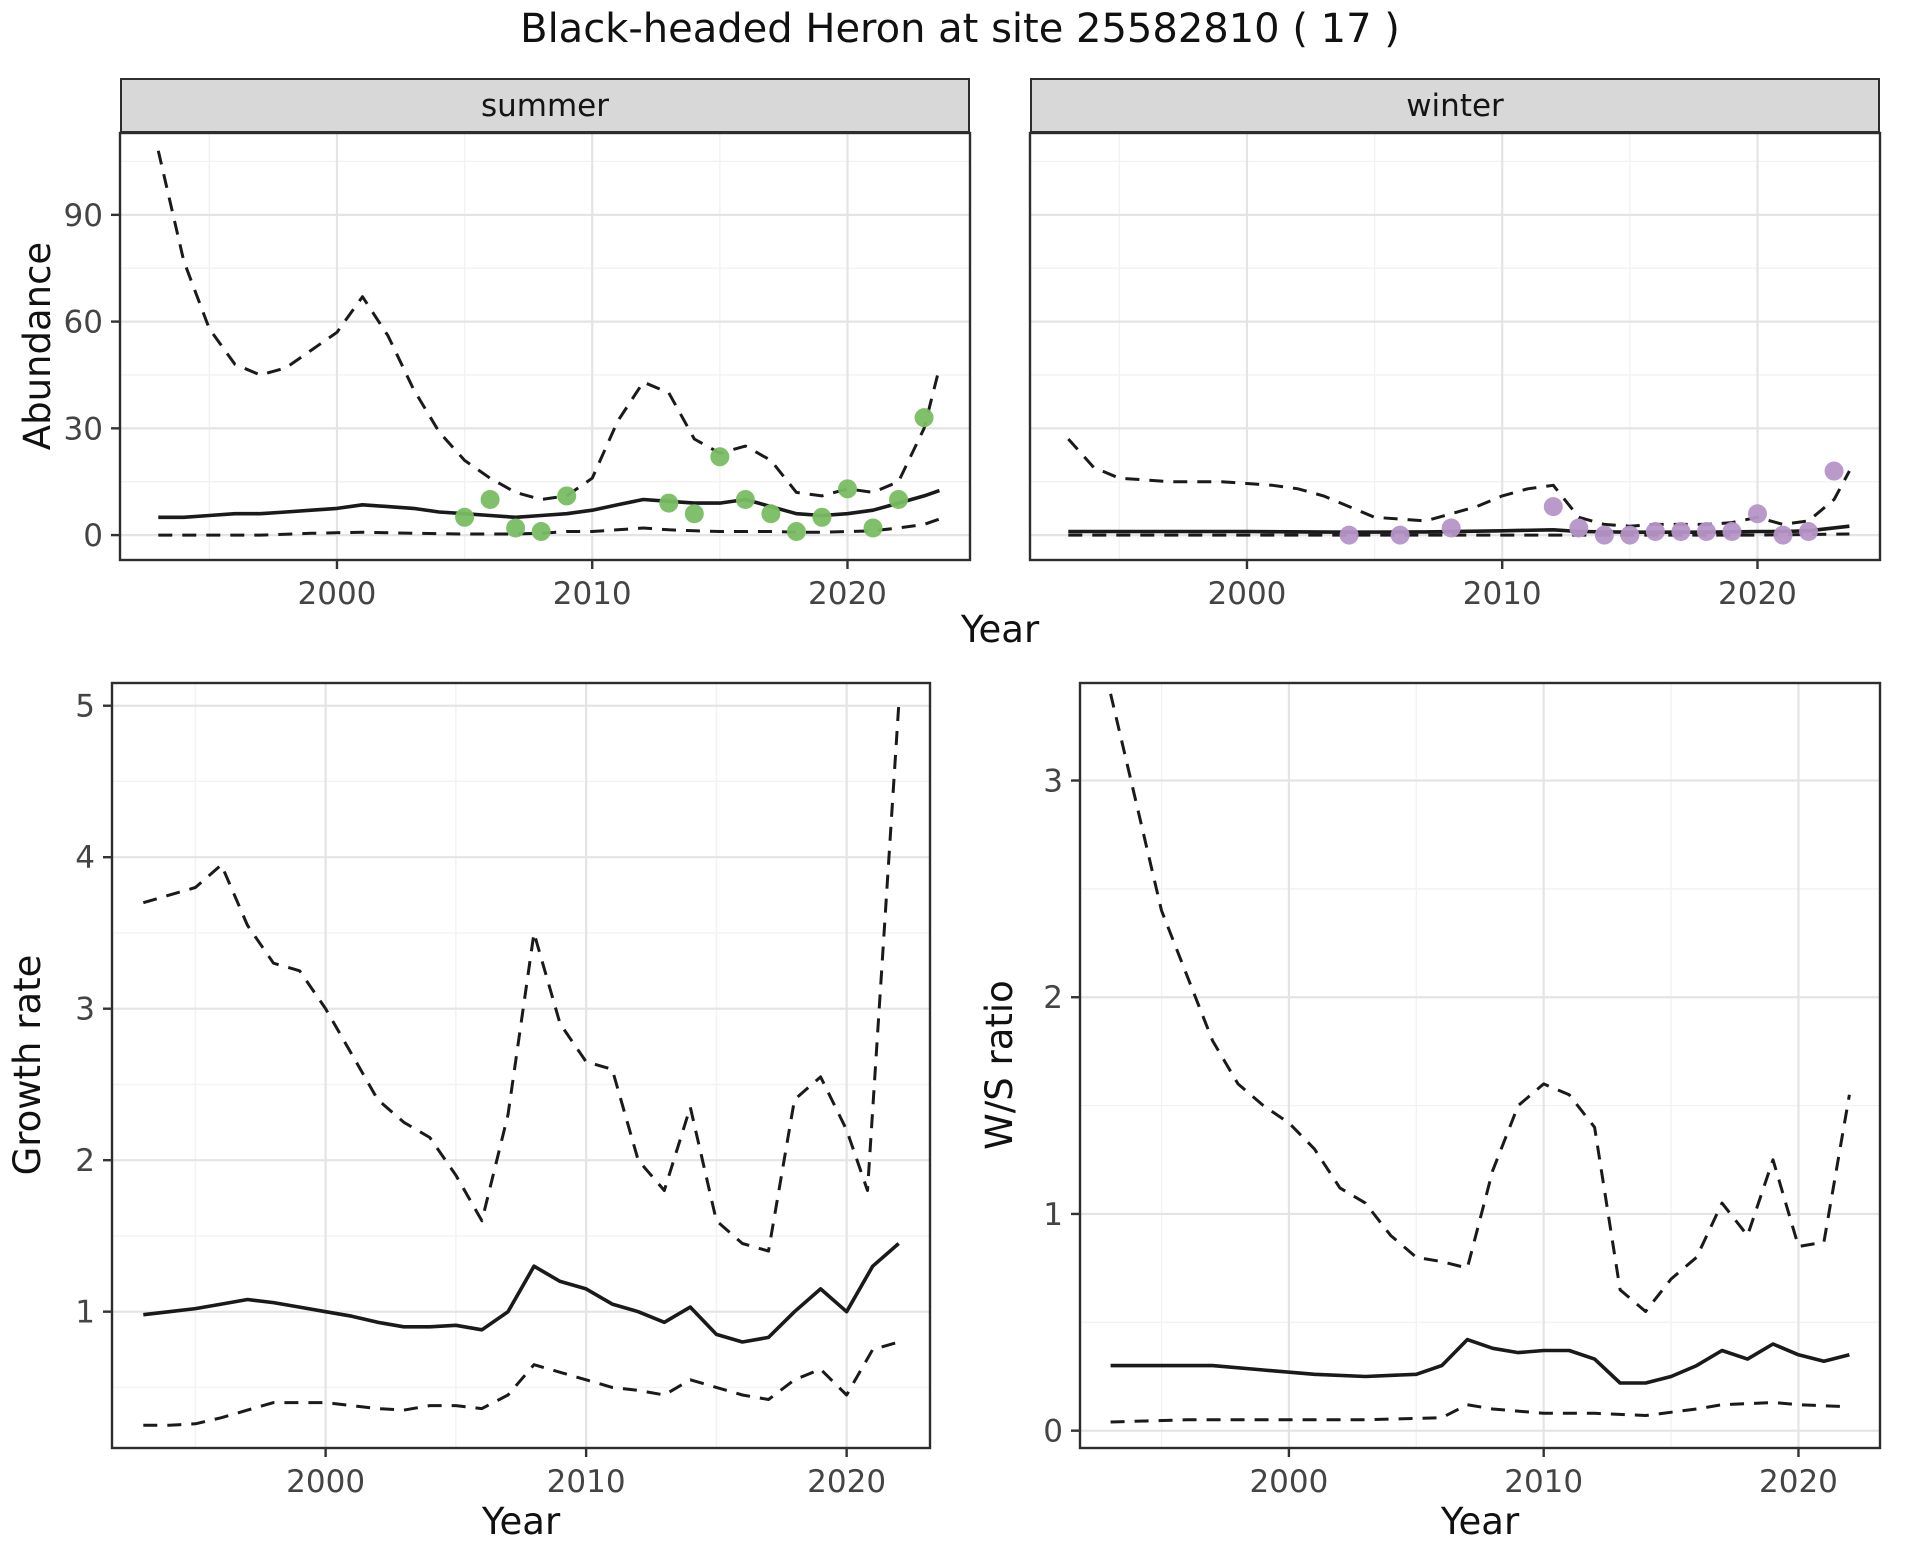  Describe the element at coordinates (27, 1065) in the screenshot. I see `growth-y-axis-label: Growth rate` at that location.